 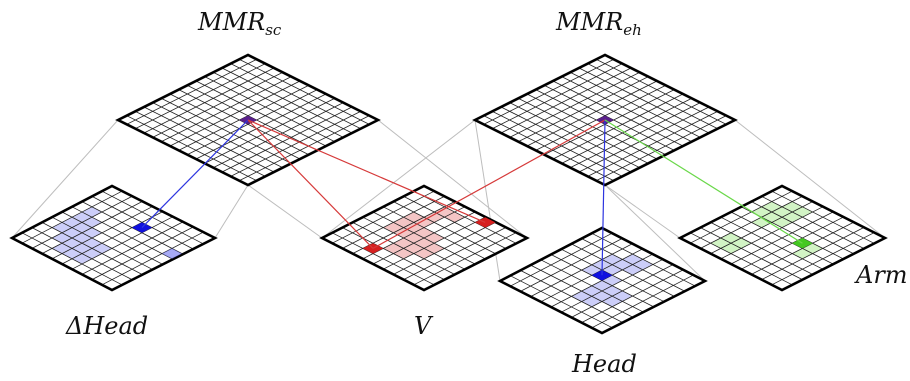 What do you see at coordinates (604, 364) in the screenshot?
I see `label-head: Head` at bounding box center [604, 364].